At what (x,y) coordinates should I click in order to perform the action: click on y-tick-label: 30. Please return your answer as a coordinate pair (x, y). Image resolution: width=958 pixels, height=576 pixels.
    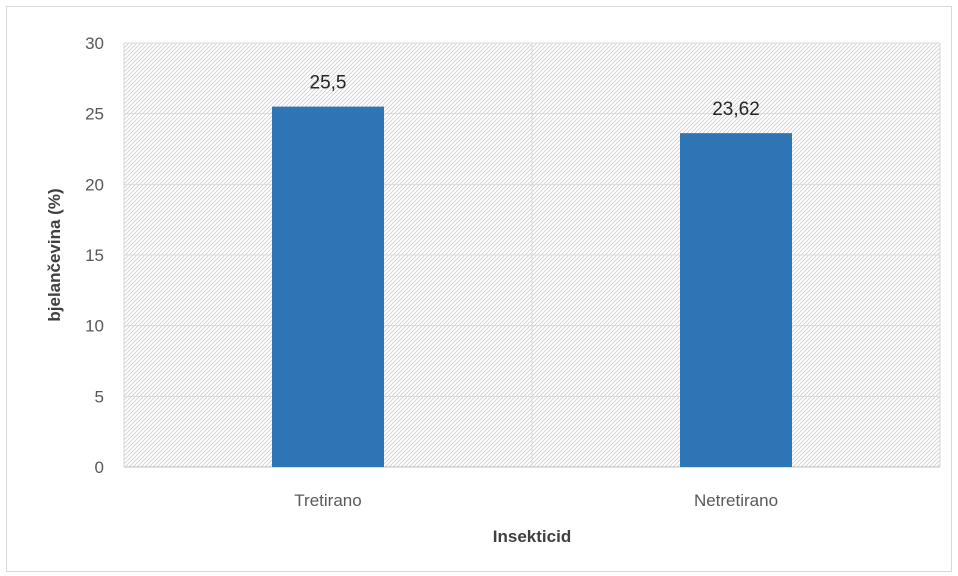
    Looking at the image, I should click on (94, 43).